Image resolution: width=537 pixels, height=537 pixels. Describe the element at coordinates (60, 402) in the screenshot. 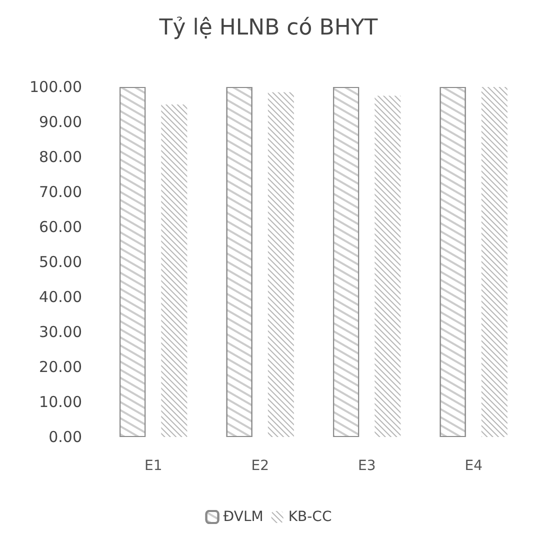

I see `y-tick-label: 10.00` at that location.